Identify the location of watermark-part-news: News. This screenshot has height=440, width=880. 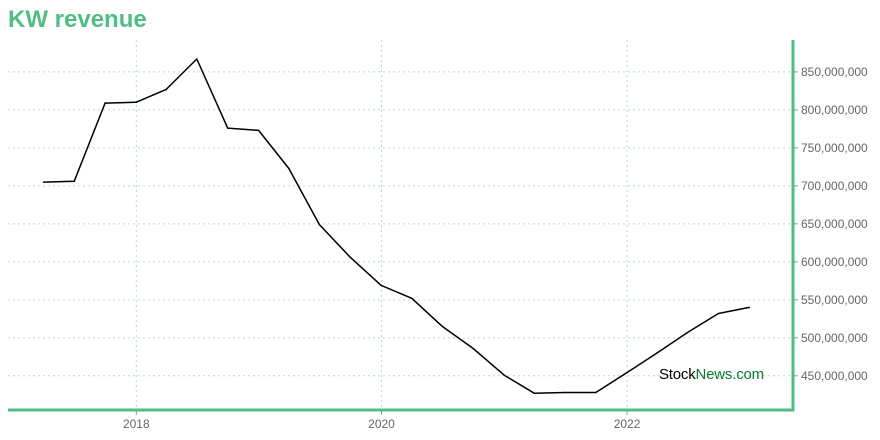
(714, 374).